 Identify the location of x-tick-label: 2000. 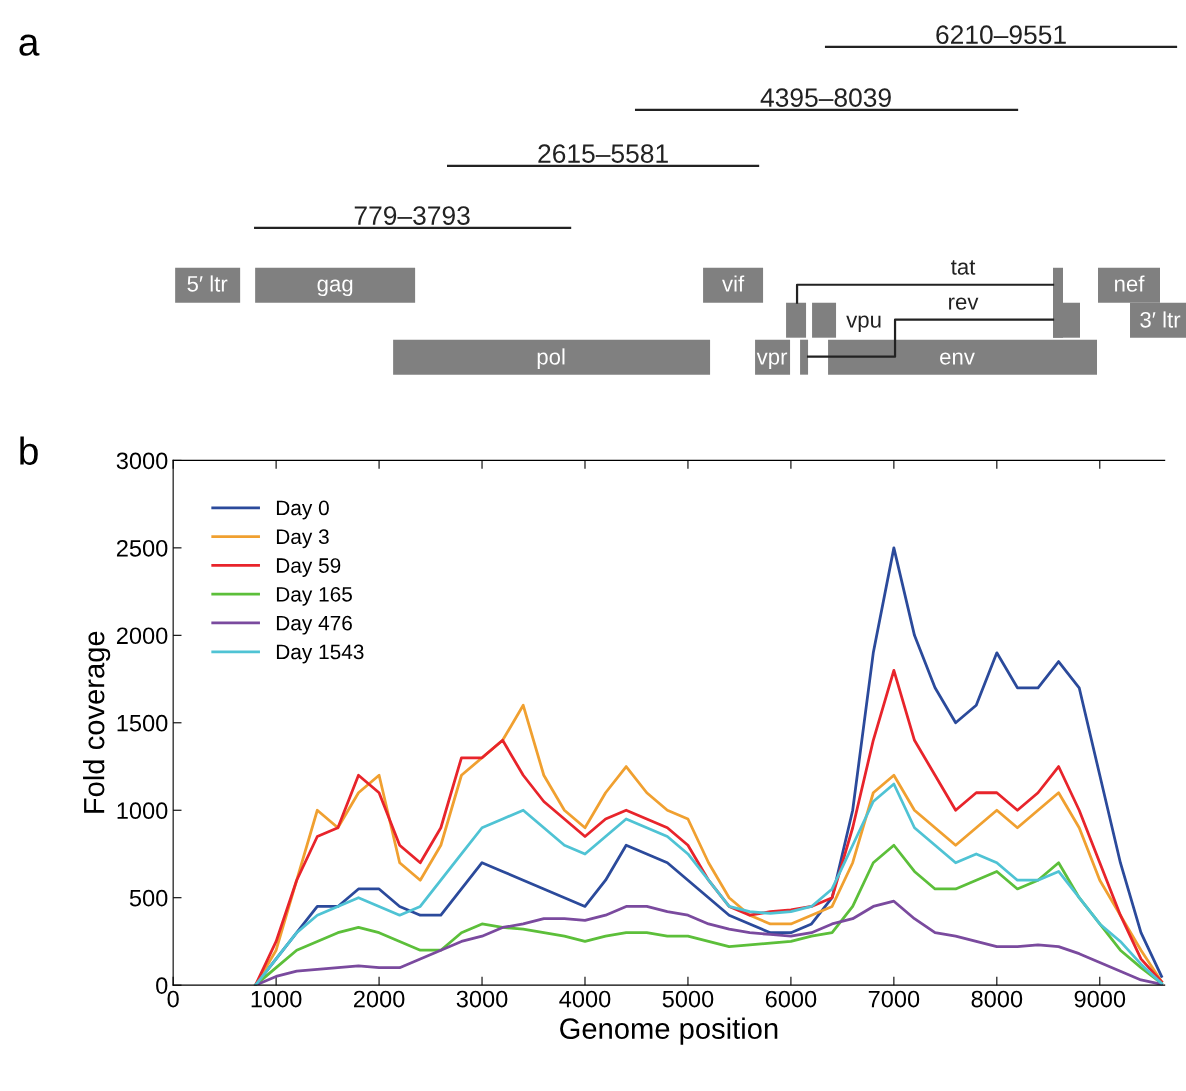
(379, 999).